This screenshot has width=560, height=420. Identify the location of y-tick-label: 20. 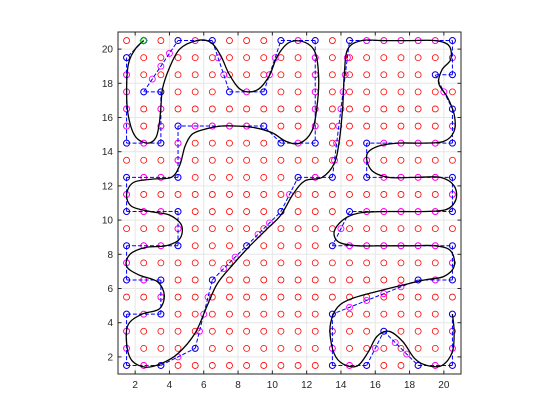
(108, 50).